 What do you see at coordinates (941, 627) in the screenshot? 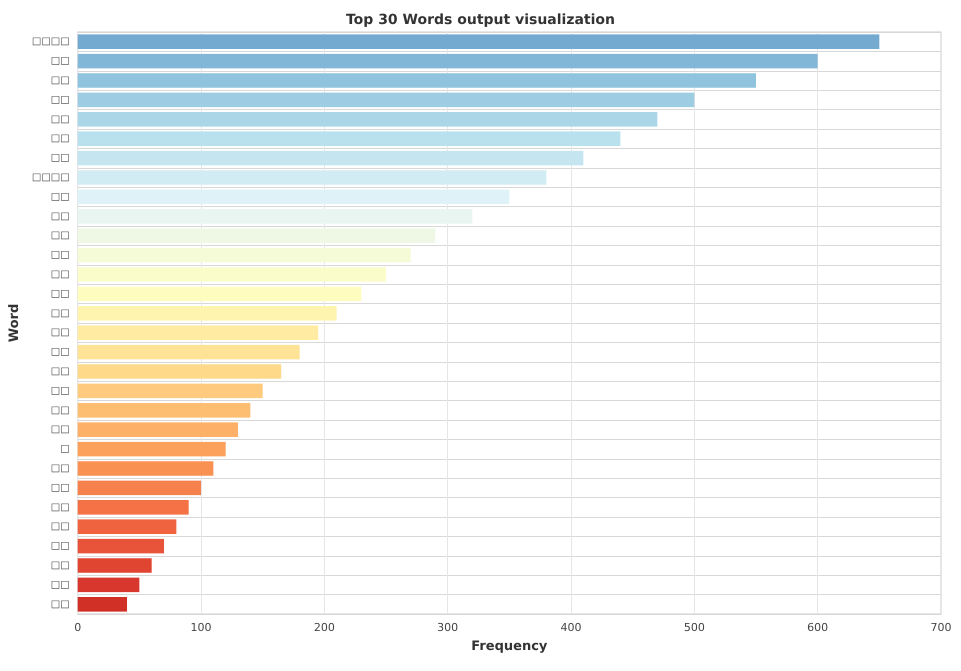
I see `x-tick-label: 700` at bounding box center [941, 627].